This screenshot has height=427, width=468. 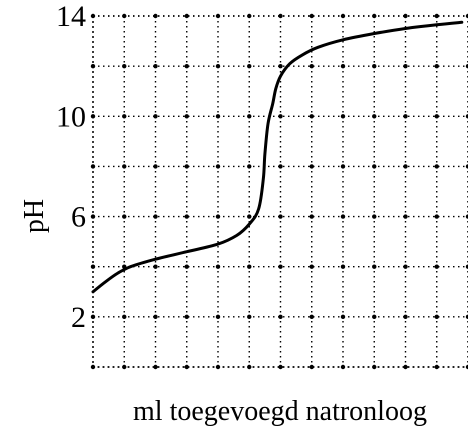 I want to click on y-tick-label: 10, so click(x=71, y=116).